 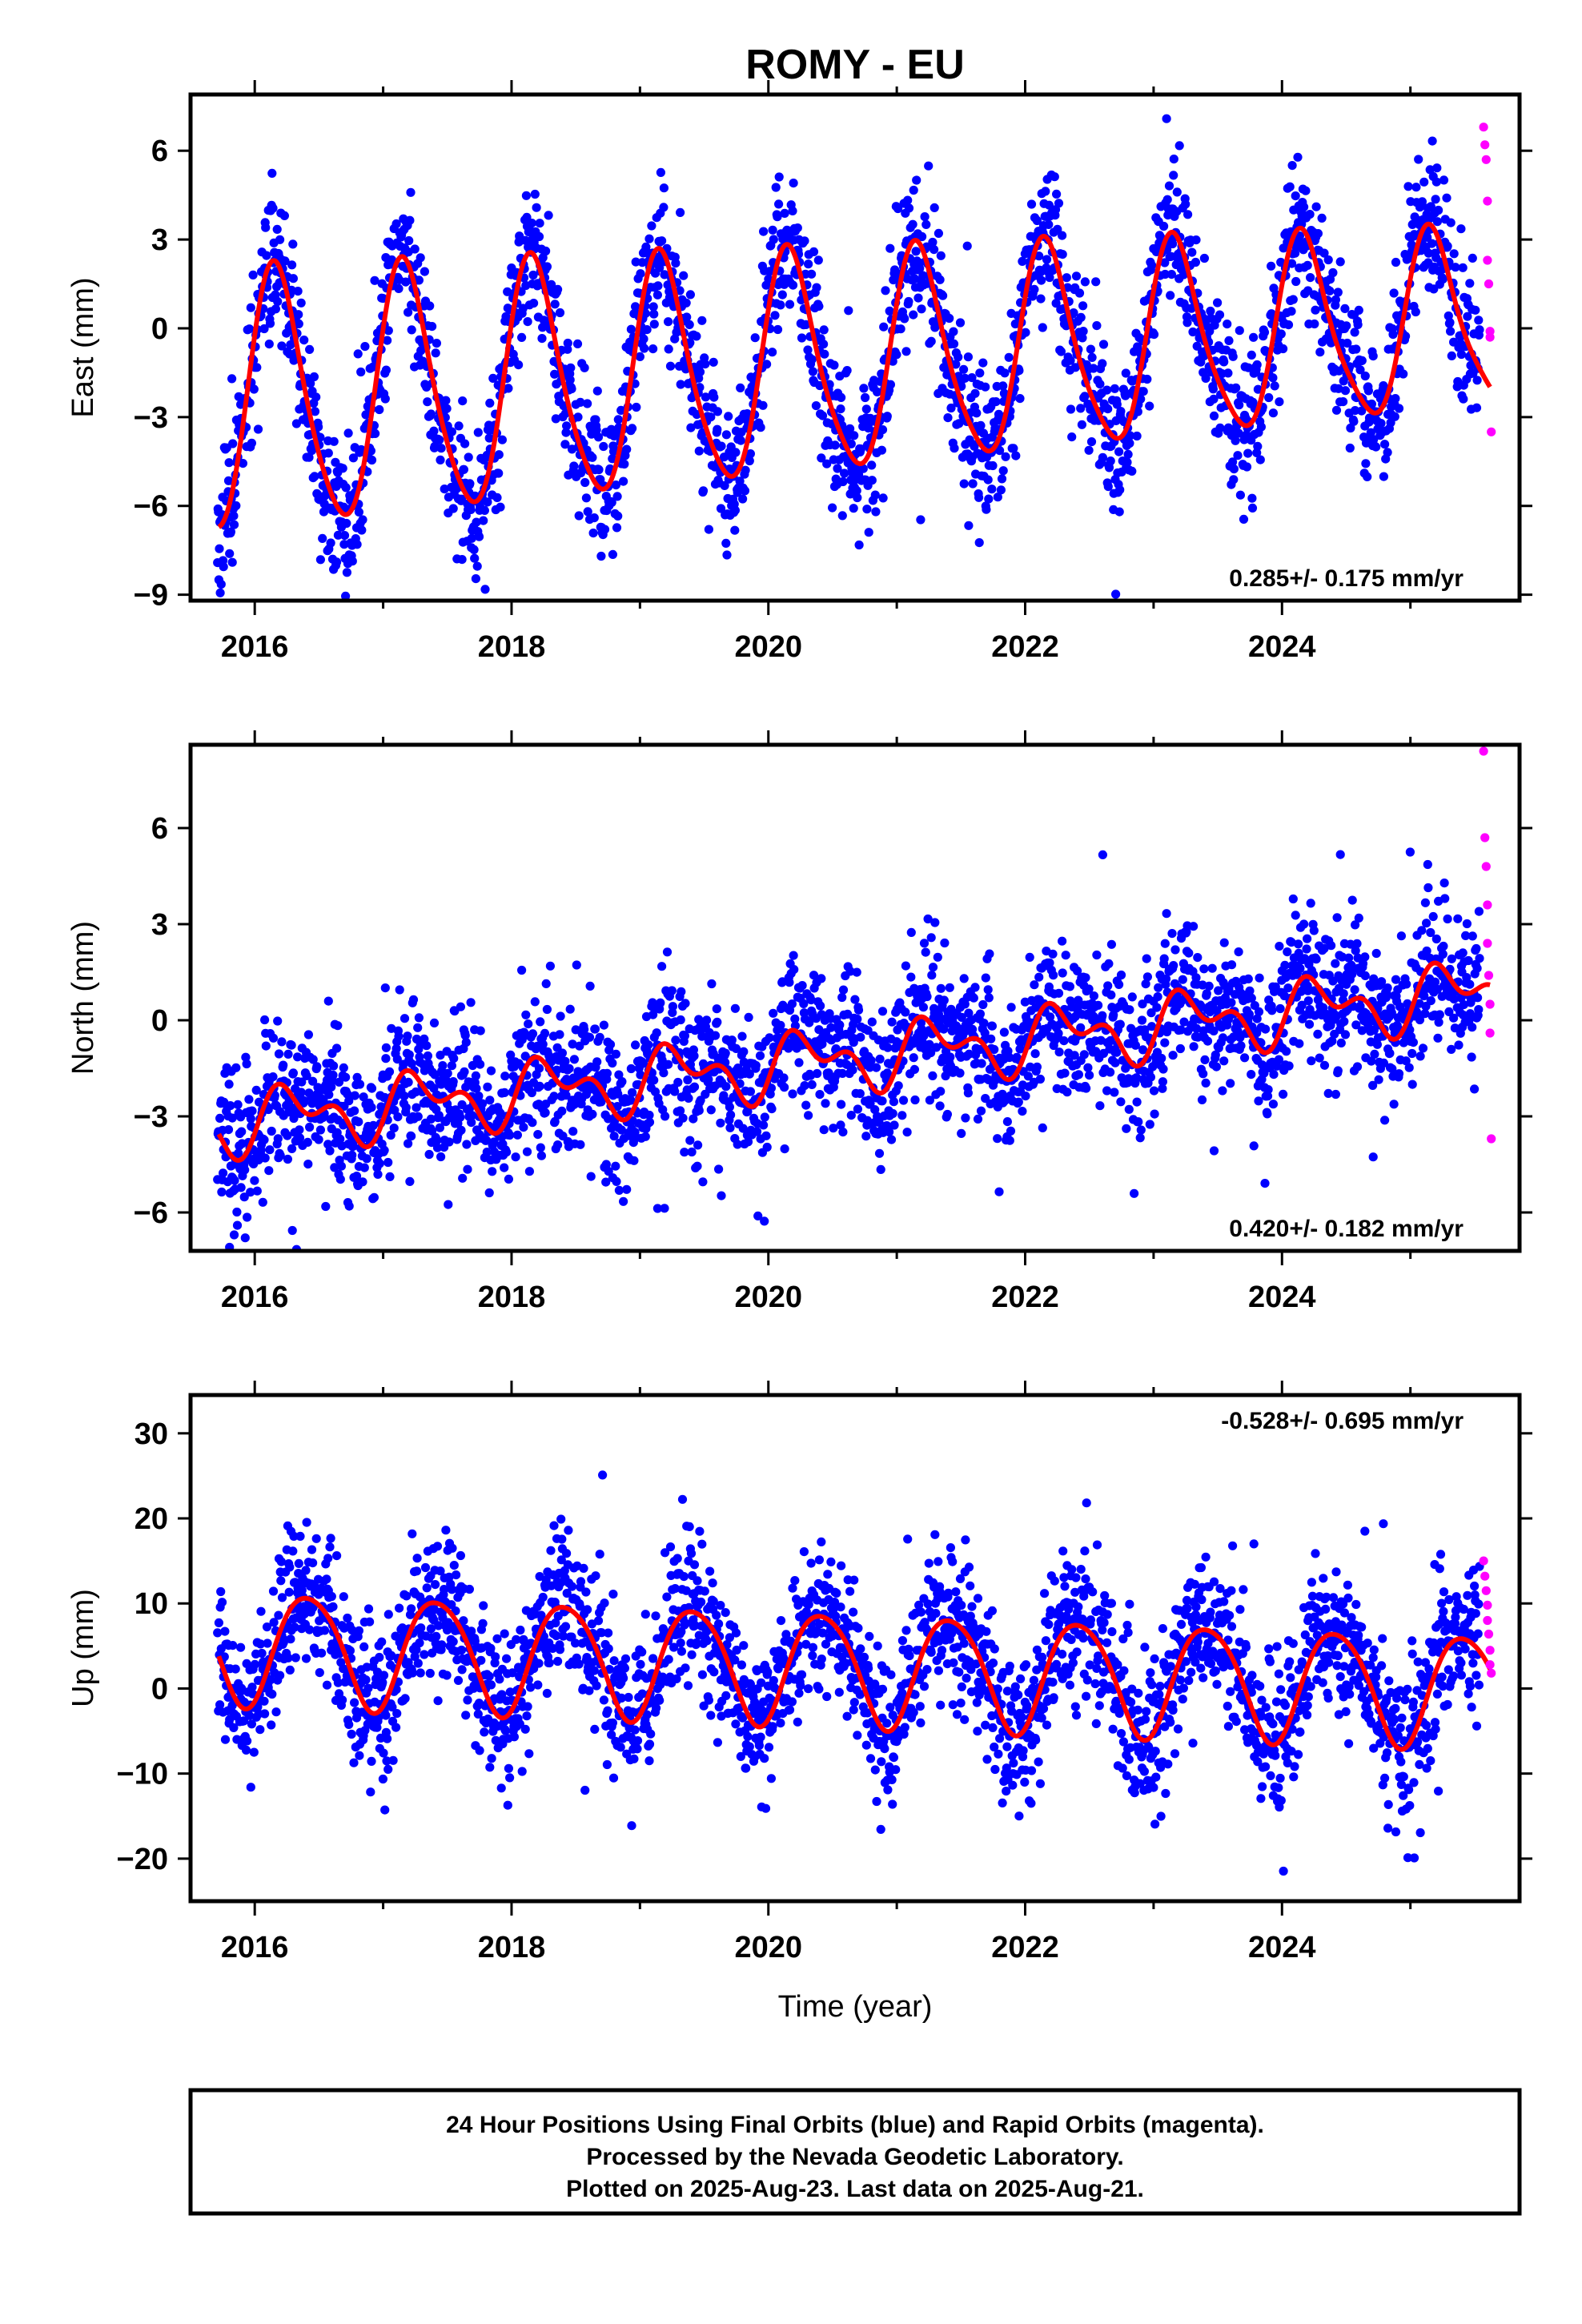 I want to click on rapid-orbit-point, so click(x=1490, y=337).